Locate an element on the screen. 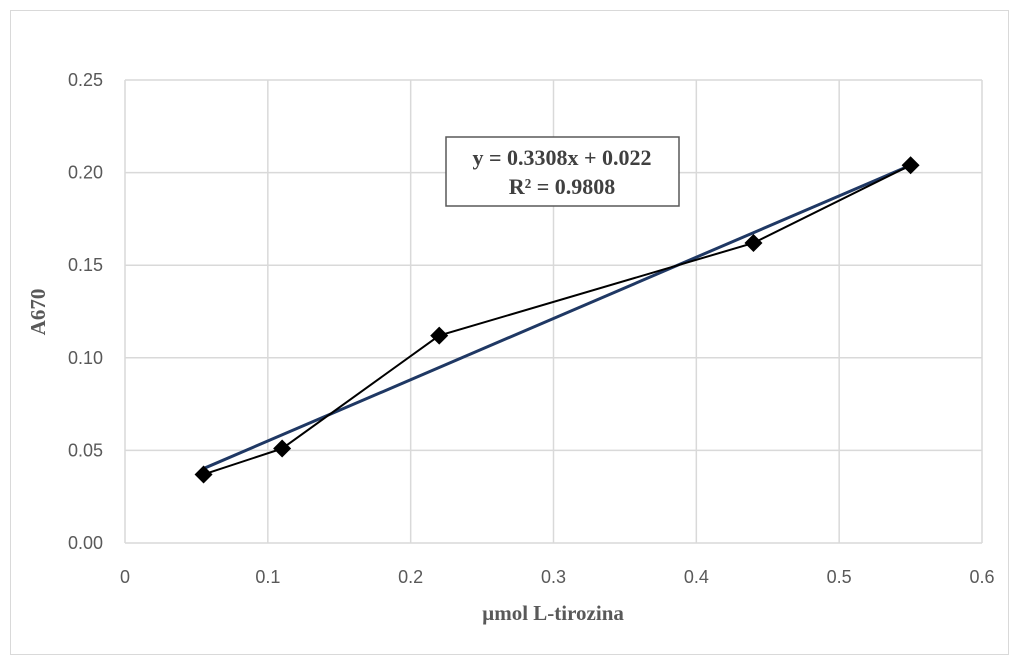  y-tick-label: 0.10 is located at coordinates (85, 358).